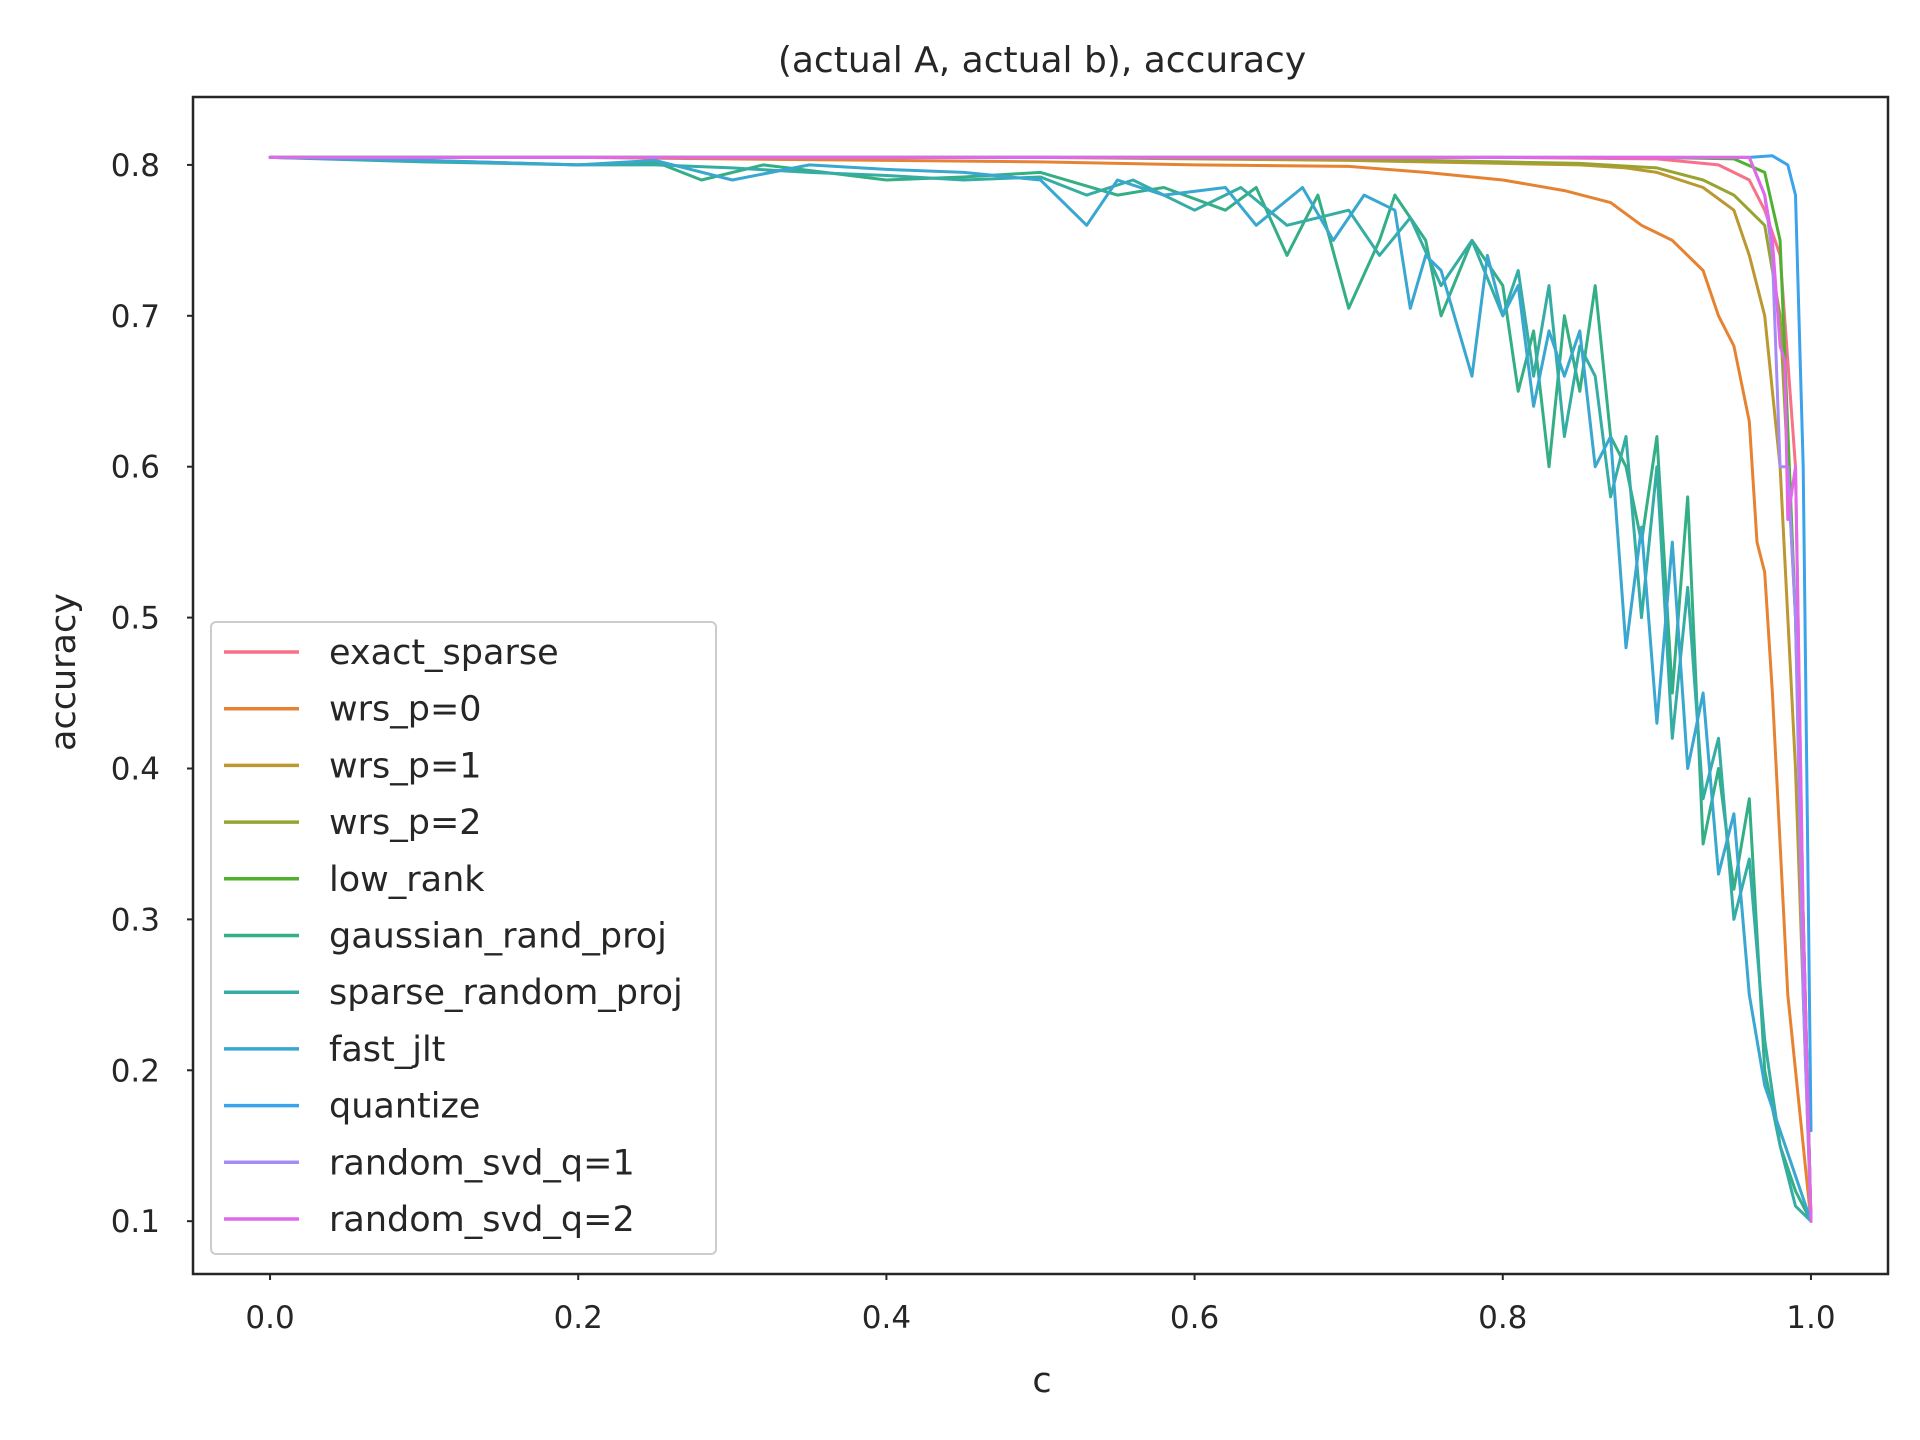  Describe the element at coordinates (269, 1318) in the screenshot. I see `x-tick-label: 0.0` at that location.